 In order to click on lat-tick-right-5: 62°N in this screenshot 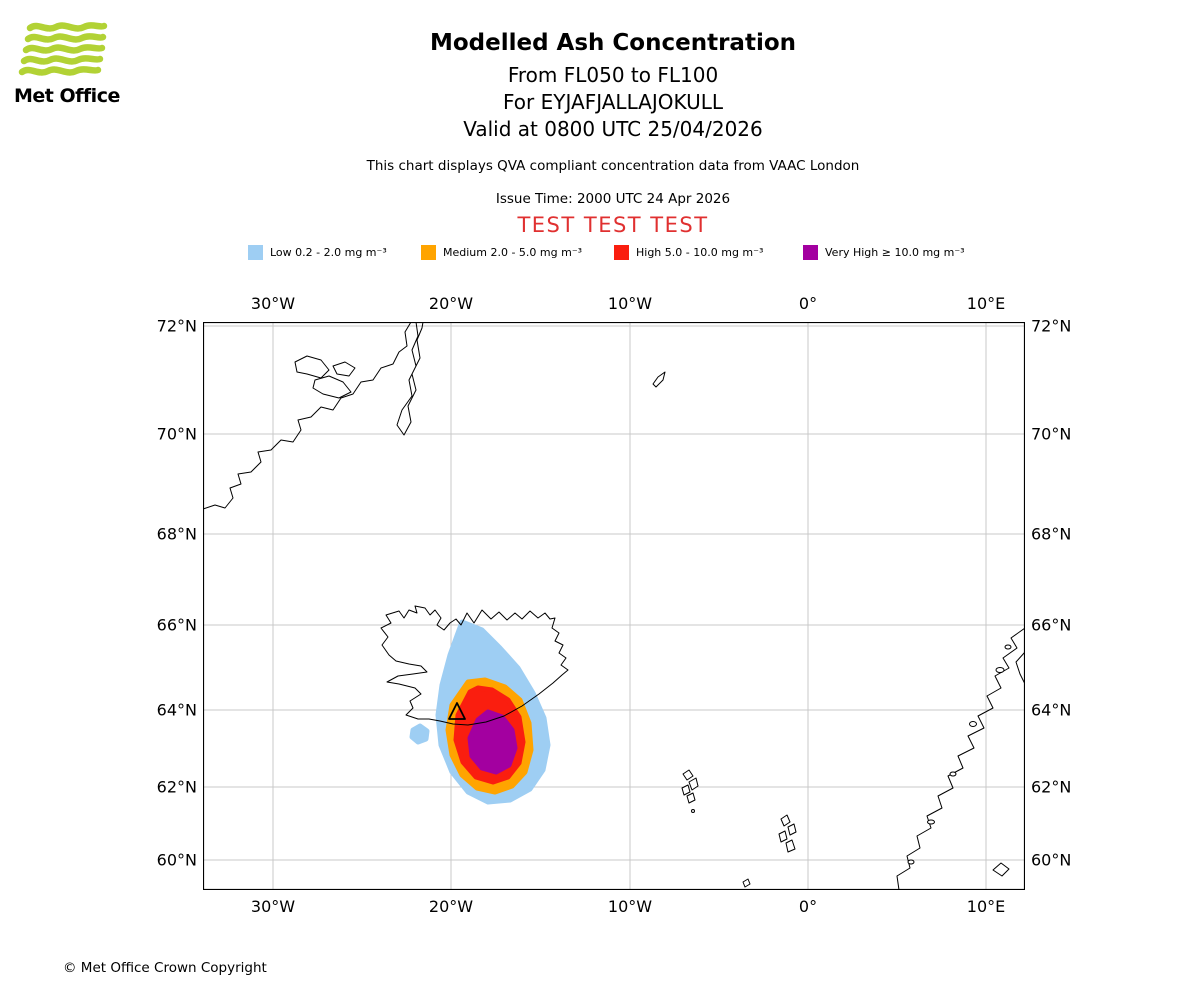, I will do `click(1051, 787)`.